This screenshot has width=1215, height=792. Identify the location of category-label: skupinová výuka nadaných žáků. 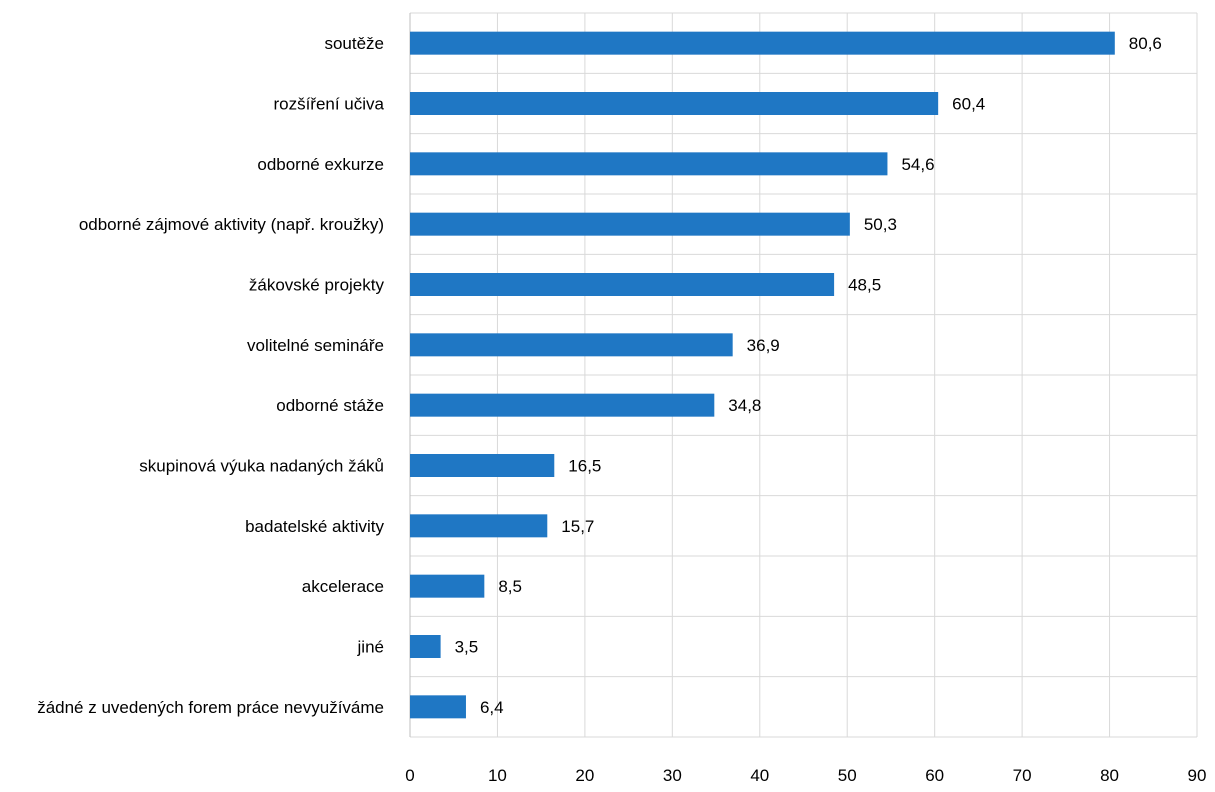
(261, 466).